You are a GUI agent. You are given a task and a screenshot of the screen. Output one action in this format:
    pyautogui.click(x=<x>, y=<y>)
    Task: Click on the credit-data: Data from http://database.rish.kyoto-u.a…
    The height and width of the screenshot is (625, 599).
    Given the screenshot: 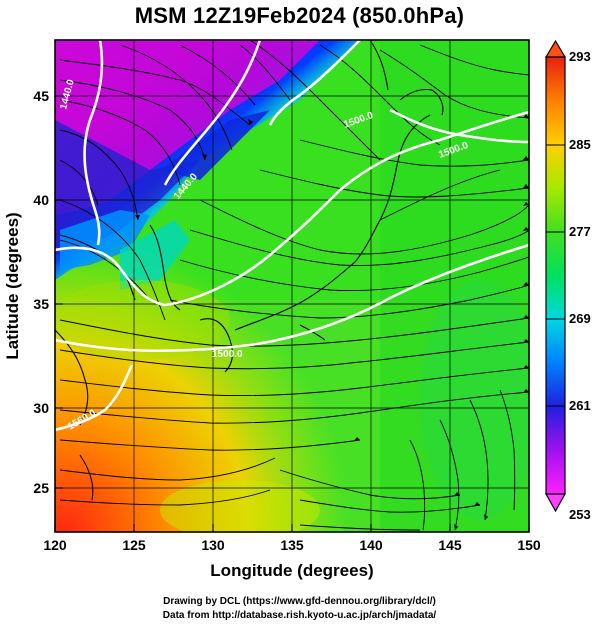 What is the action you would take?
    pyautogui.click(x=299, y=615)
    